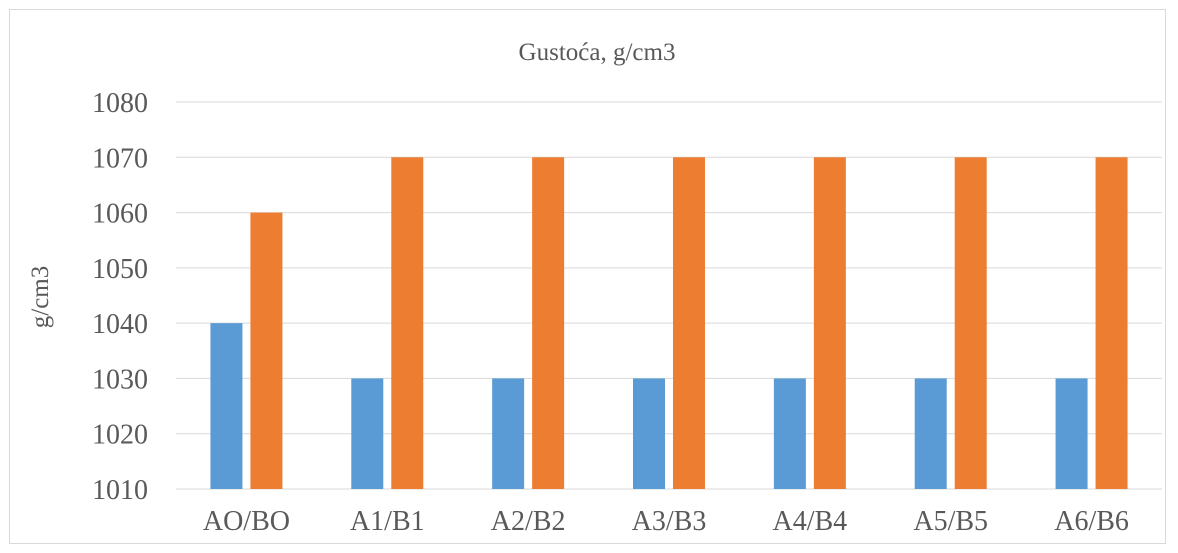 The width and height of the screenshot is (1178, 553). Describe the element at coordinates (387, 521) in the screenshot. I see `x-category-label: A1/B1` at that location.